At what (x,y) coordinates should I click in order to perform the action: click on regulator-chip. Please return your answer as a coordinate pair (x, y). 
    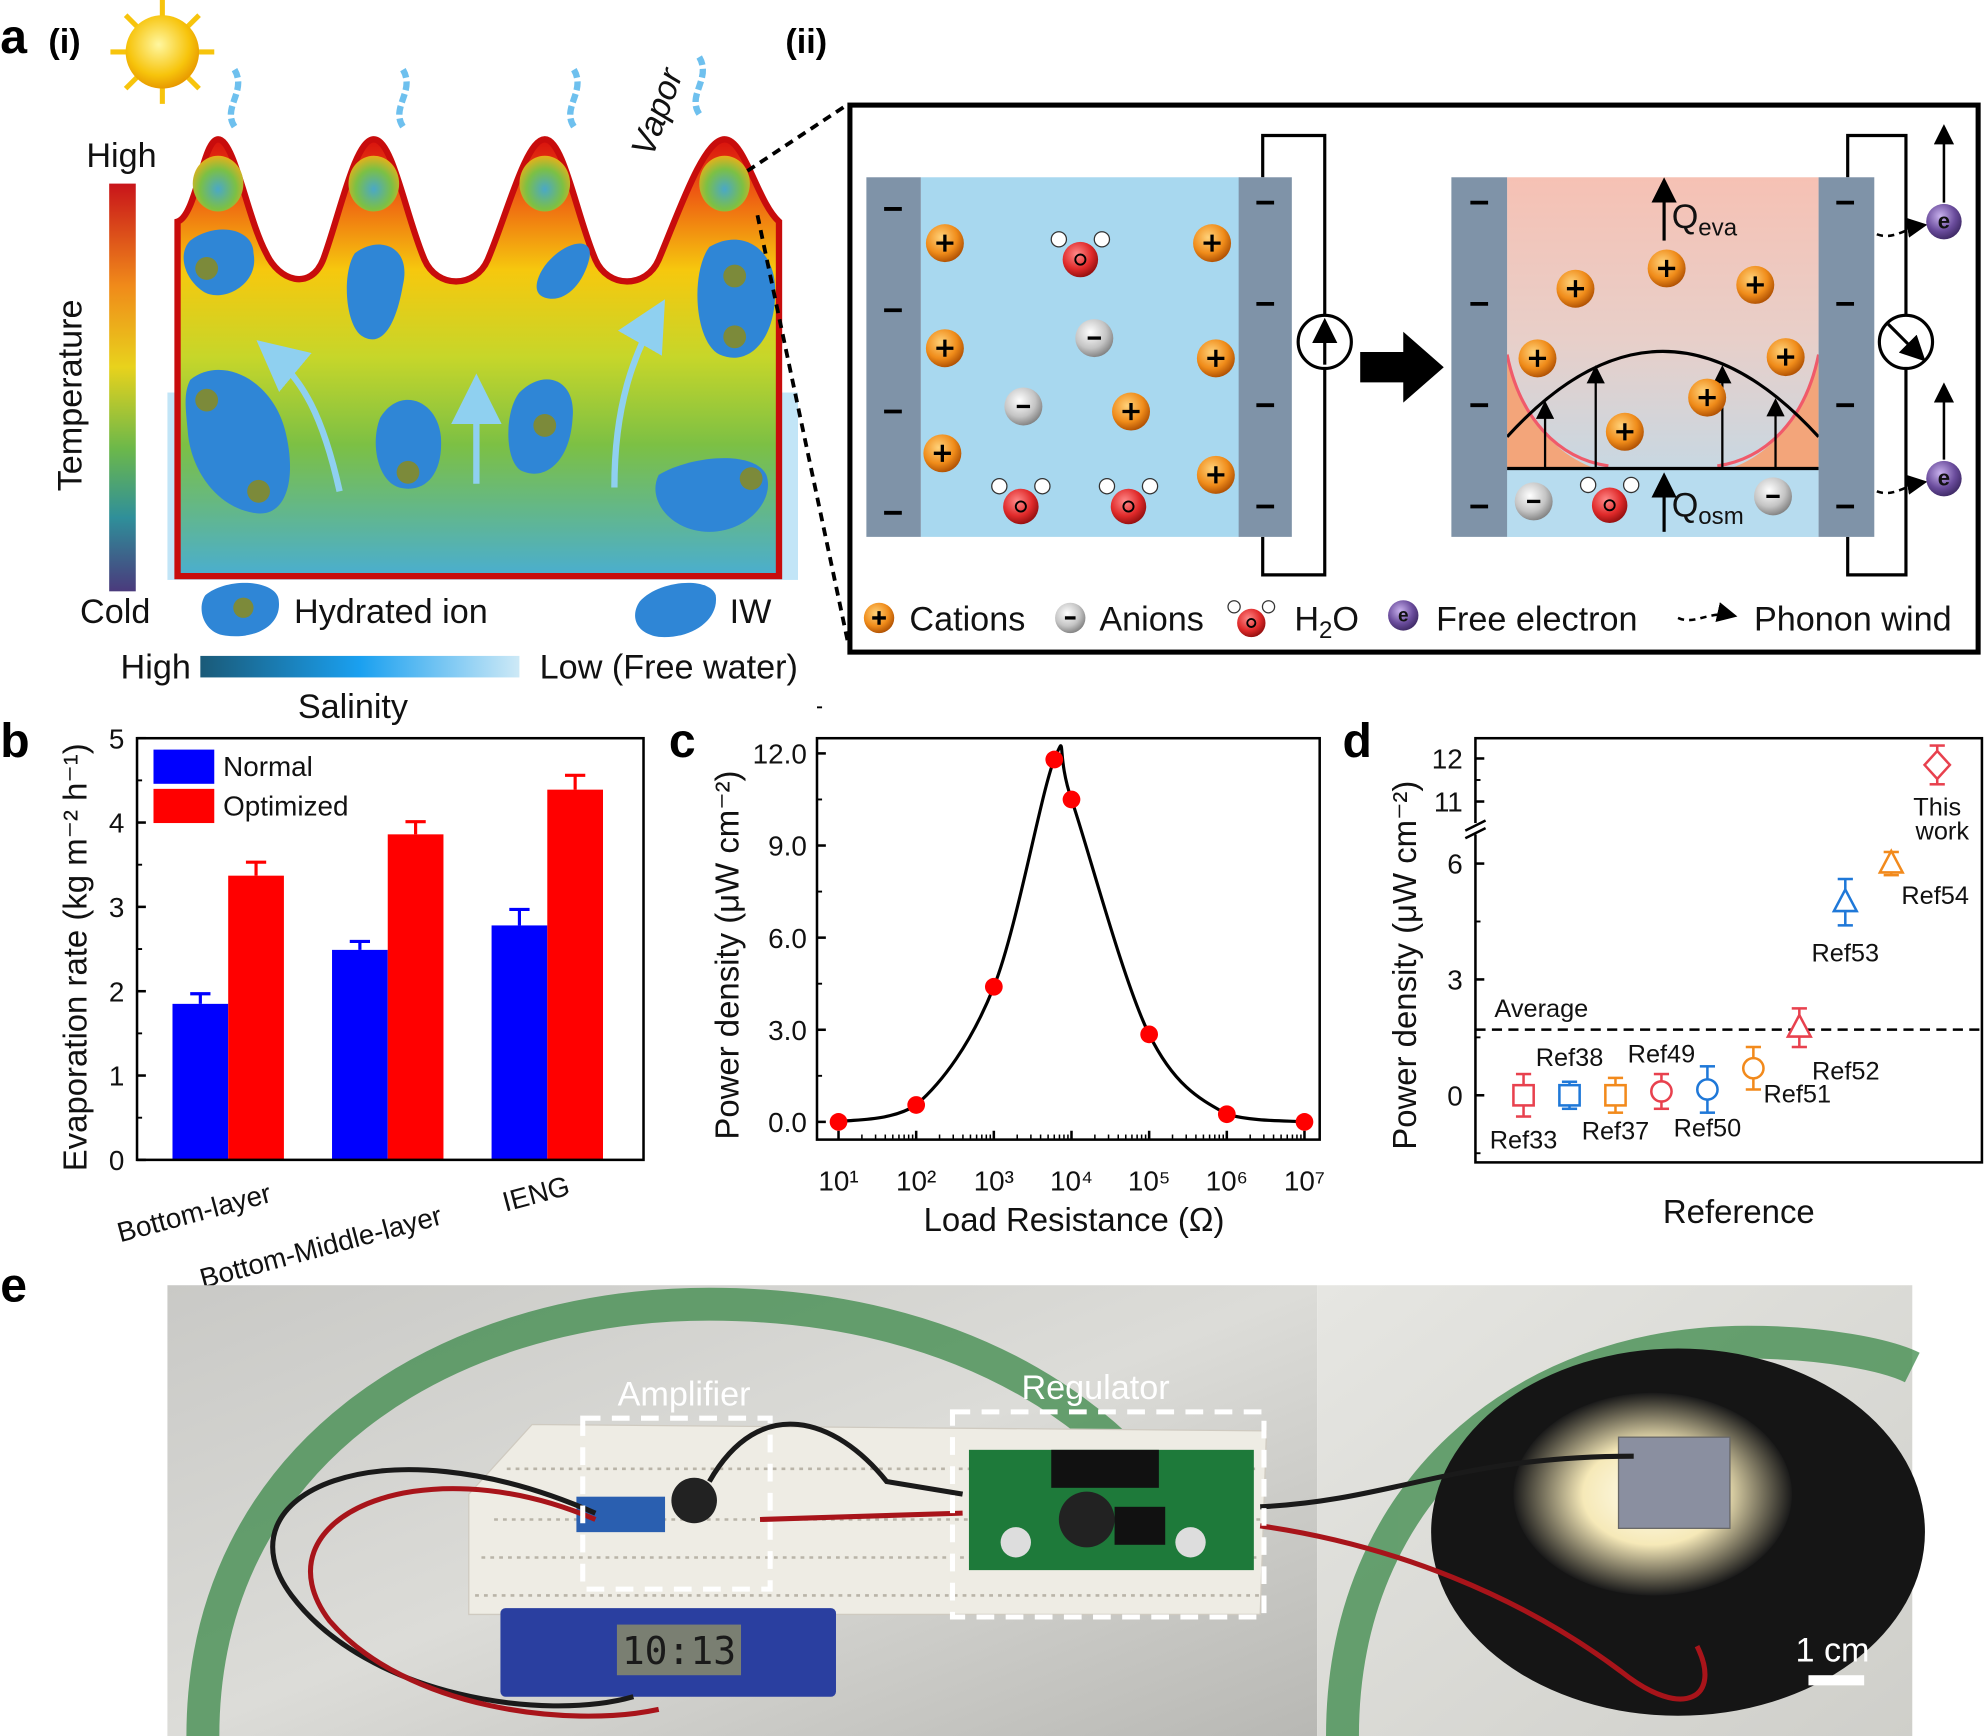
    Looking at the image, I should click on (1140, 1525).